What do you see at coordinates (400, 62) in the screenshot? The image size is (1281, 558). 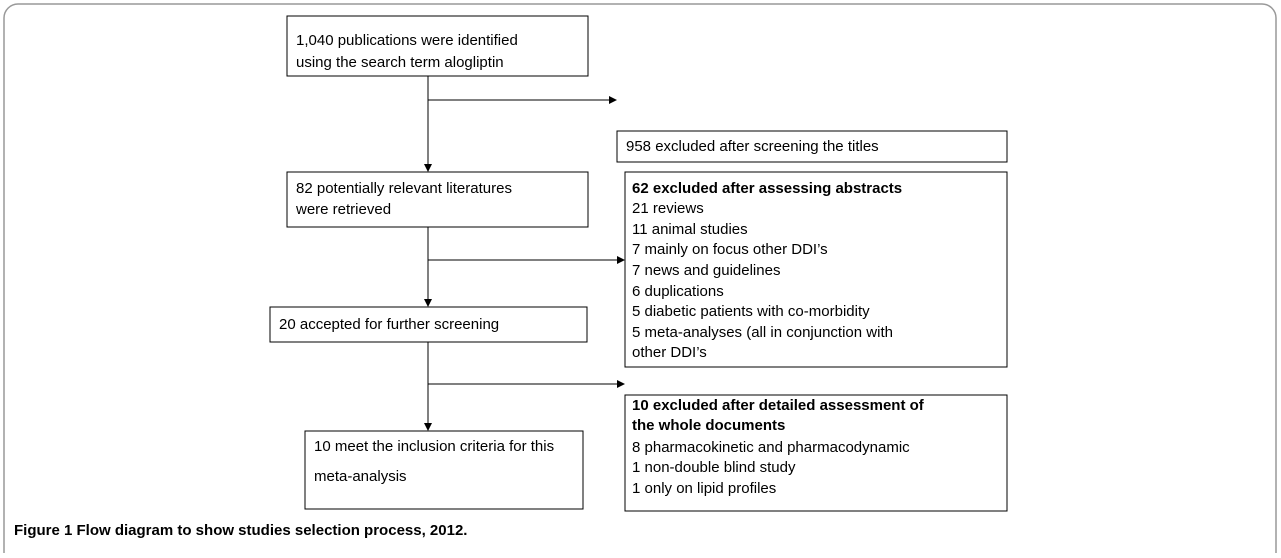 I see `node-text: using the search term alogliptin` at bounding box center [400, 62].